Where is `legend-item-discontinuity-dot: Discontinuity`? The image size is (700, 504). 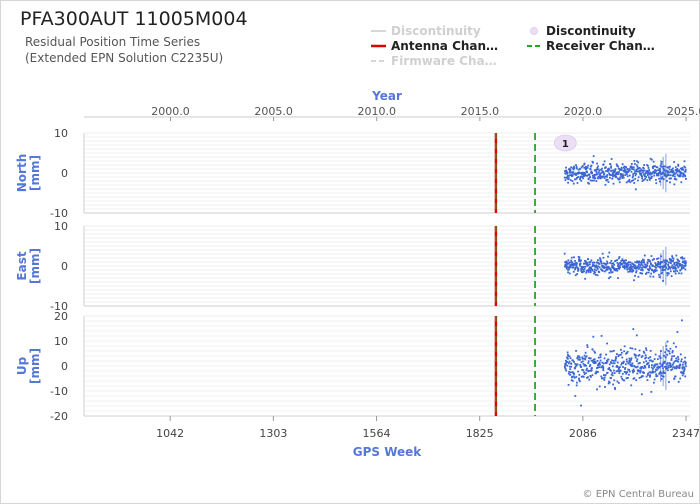
legend-item-discontinuity-dot: Discontinuity is located at coordinates (591, 31).